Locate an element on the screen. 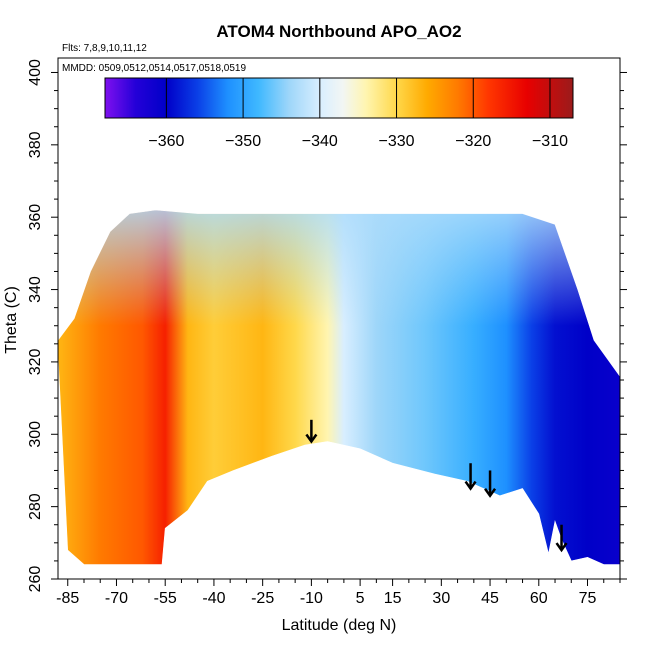 This screenshot has height=650, width=650. y-tick-label: 280 is located at coordinates (35, 506).